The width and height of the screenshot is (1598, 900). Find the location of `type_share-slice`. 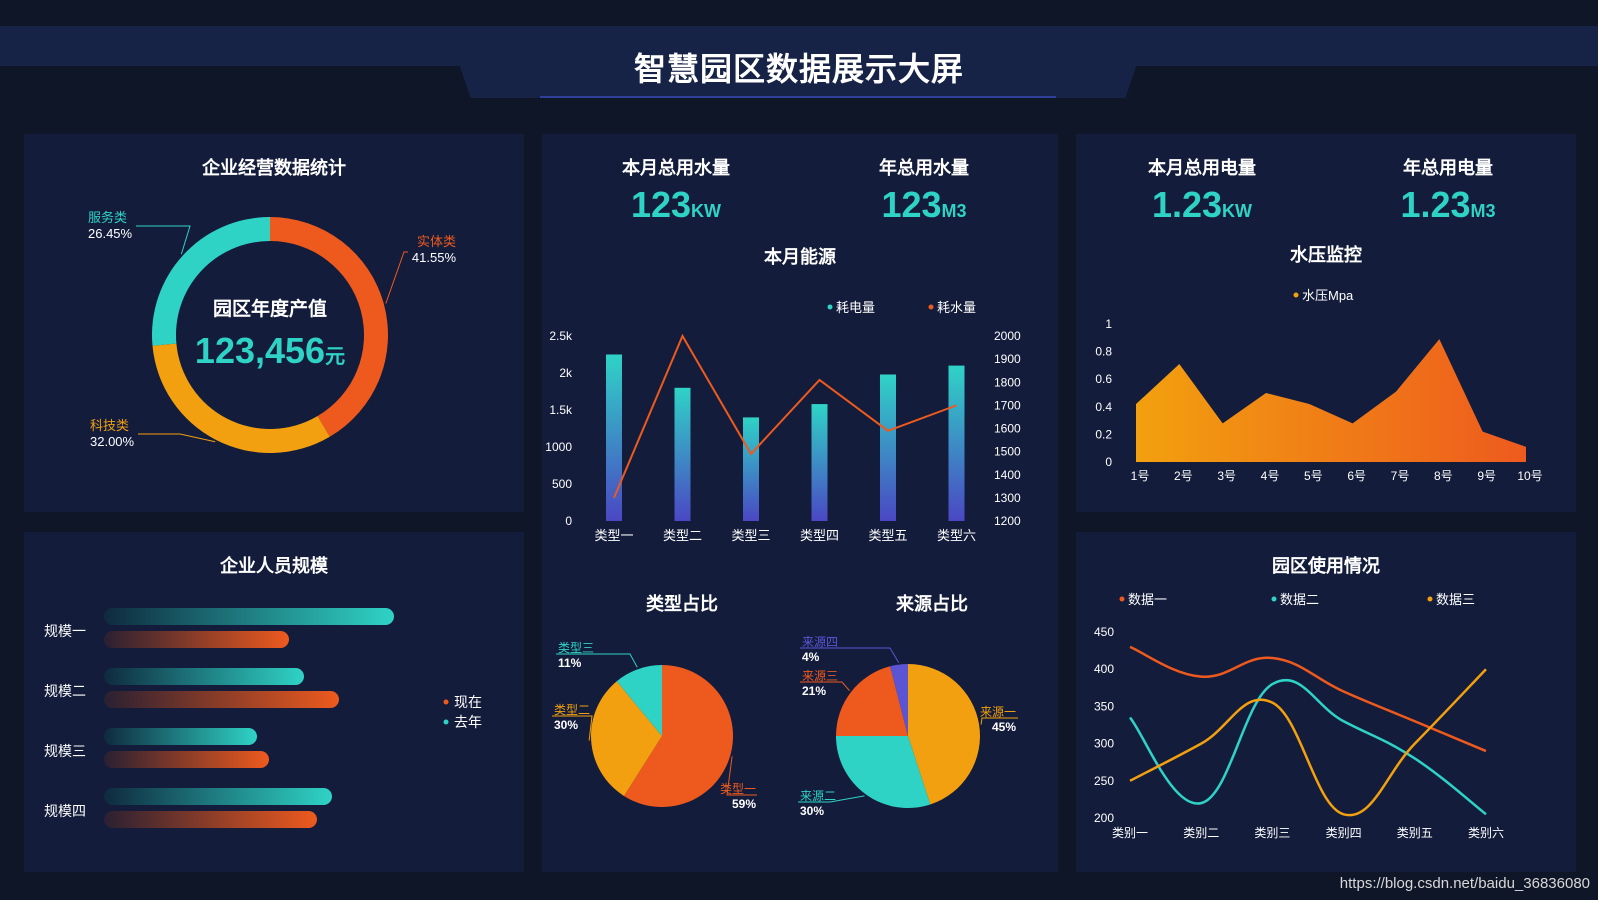

type_share-slice is located at coordinates (639, 700).